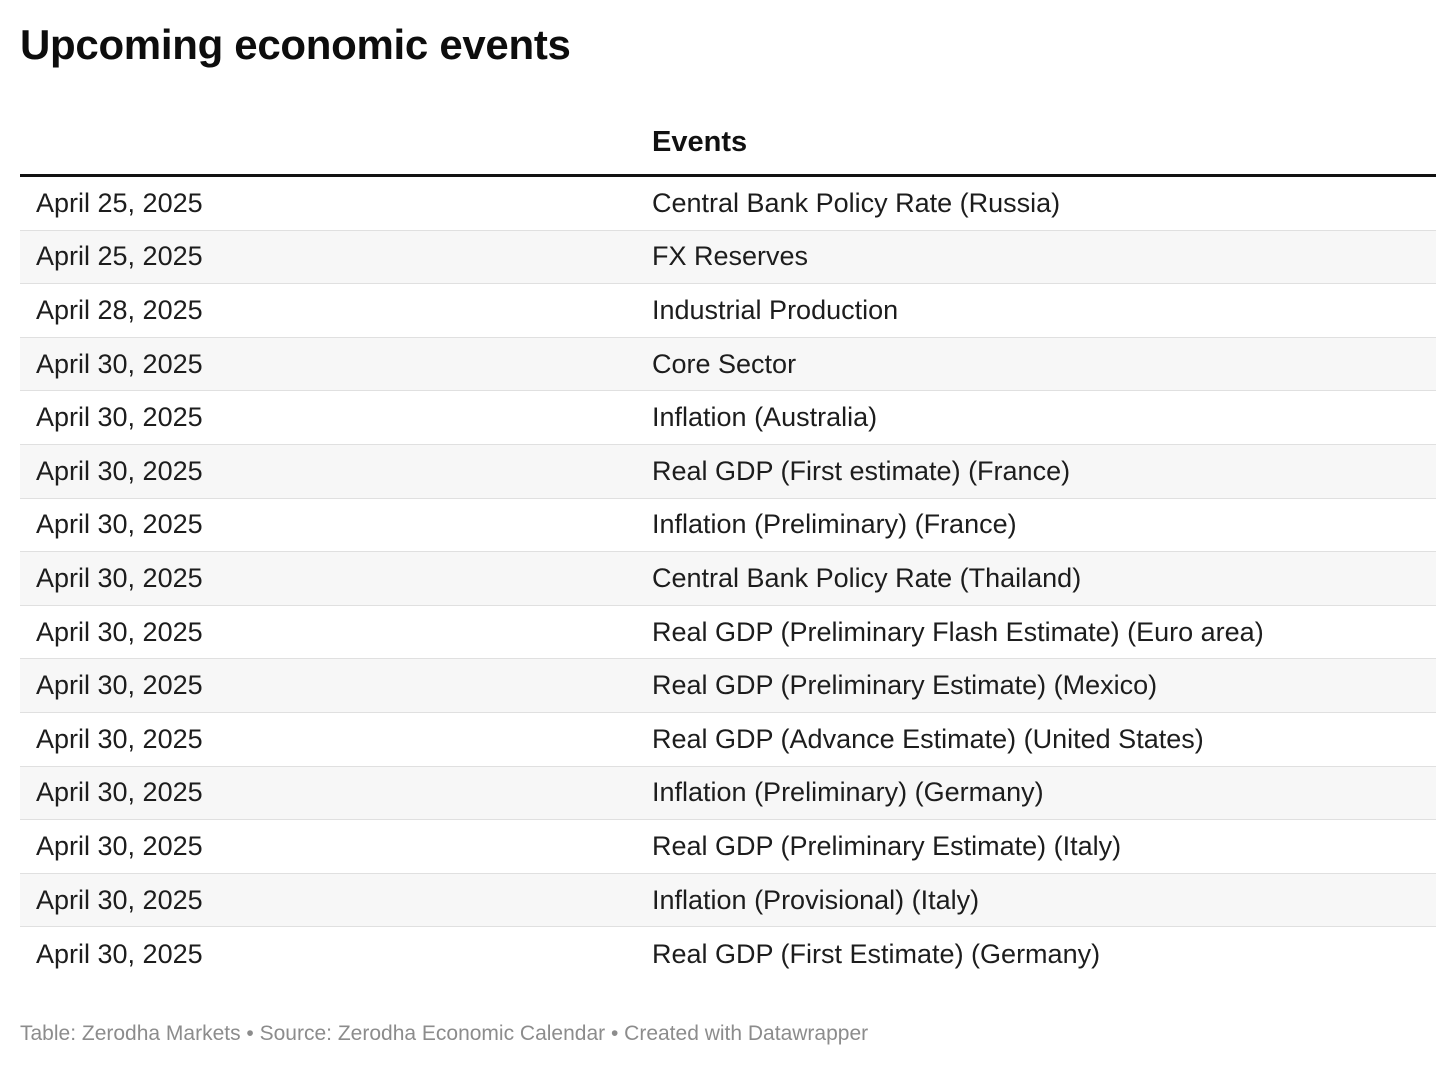  Describe the element at coordinates (905, 685) in the screenshot. I see `event-cell: Real GDP (Preliminary Estimate) (Mexico)` at that location.